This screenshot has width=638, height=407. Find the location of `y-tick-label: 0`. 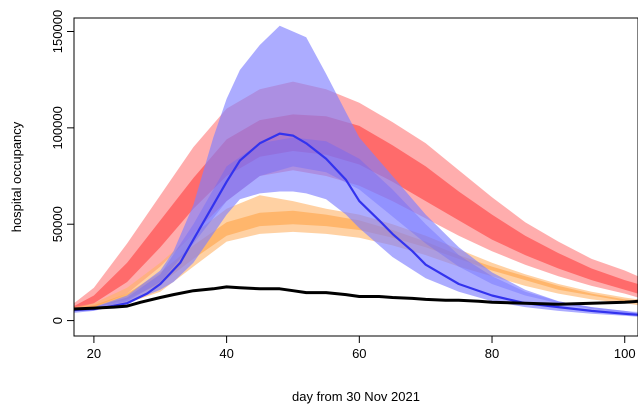

y-tick-label: 0 is located at coordinates (57, 320).